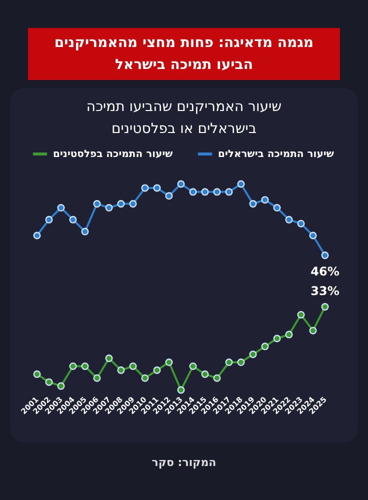  Describe the element at coordinates (325, 271) in the screenshot. I see `data-label: 46%` at that location.